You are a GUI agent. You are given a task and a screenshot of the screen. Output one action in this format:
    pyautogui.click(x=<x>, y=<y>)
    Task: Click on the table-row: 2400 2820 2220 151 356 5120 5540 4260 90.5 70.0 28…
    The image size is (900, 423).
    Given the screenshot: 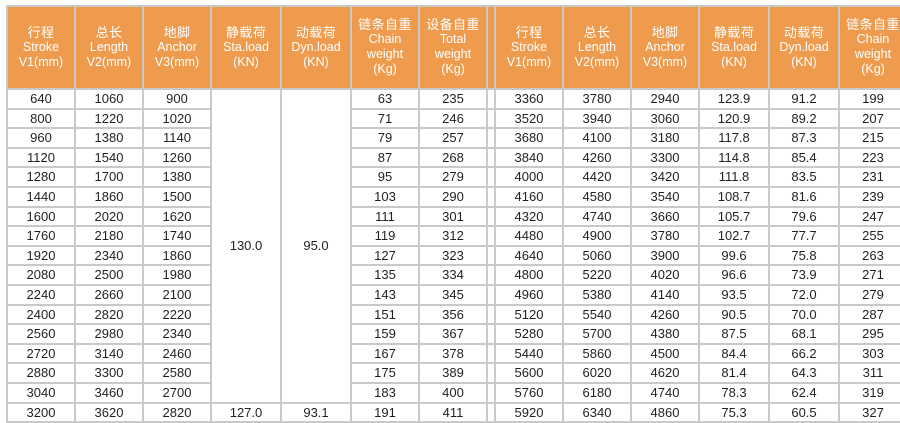 What is the action you would take?
    pyautogui.click(x=454, y=314)
    